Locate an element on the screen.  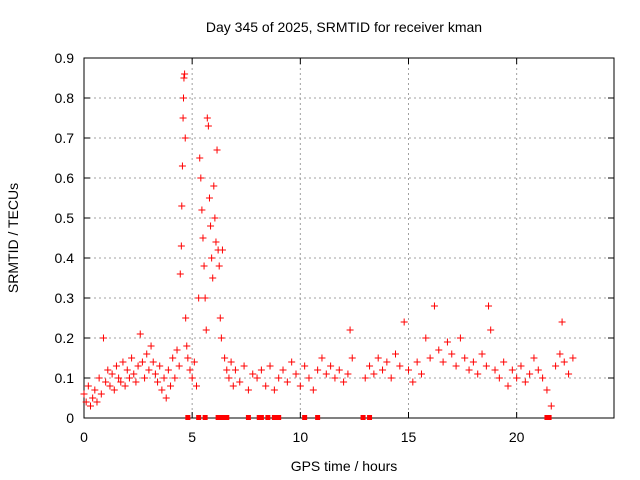
y-axis-label: SRMTID / TECUs is located at coordinates (13, 238).